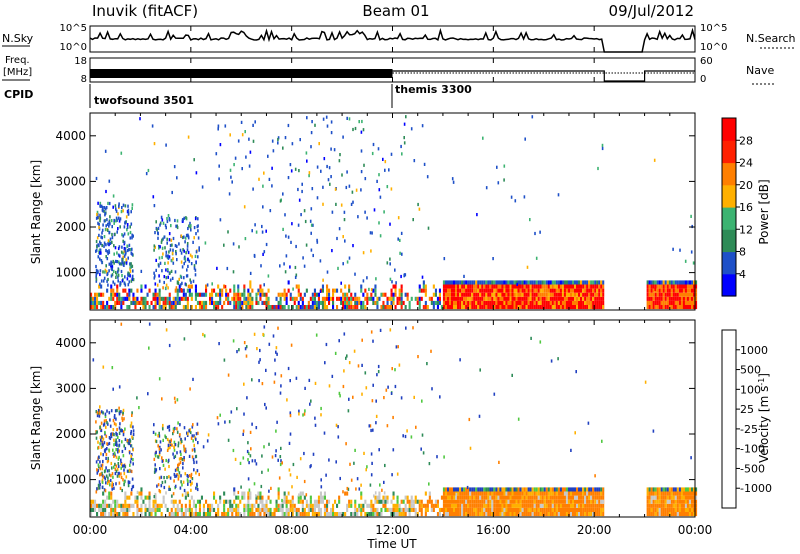  What do you see at coordinates (395, 11) in the screenshot?
I see `beam-title: Beam 01` at bounding box center [395, 11].